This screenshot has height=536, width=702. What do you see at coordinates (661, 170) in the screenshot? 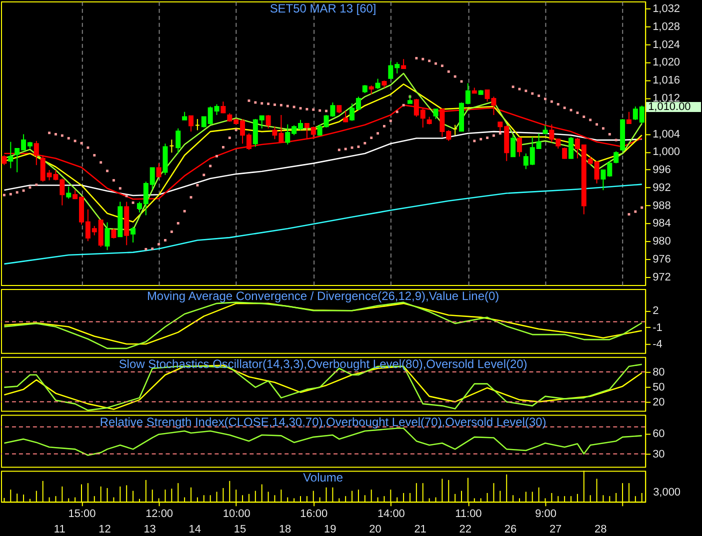
I see `y-tick-label: 996` at bounding box center [661, 170].